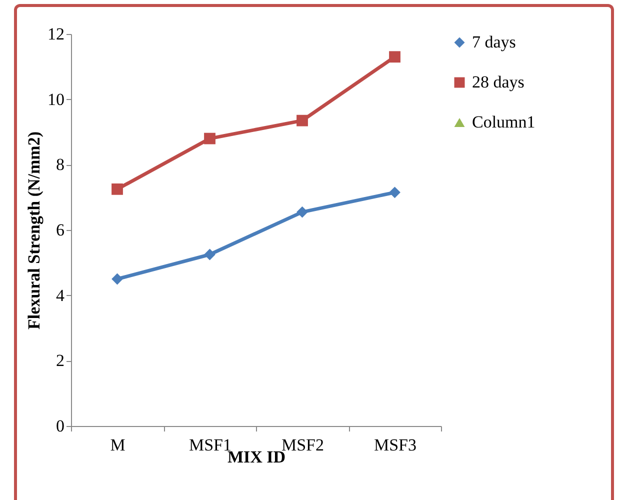  Describe the element at coordinates (56, 34) in the screenshot. I see `y-tick-label: 12` at that location.